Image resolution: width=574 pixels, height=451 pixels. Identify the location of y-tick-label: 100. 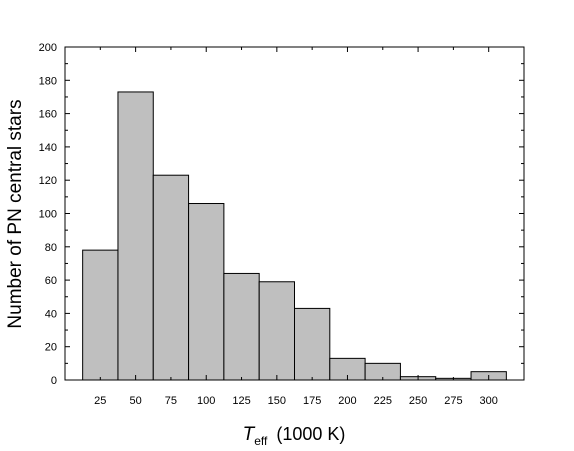
(48, 215).